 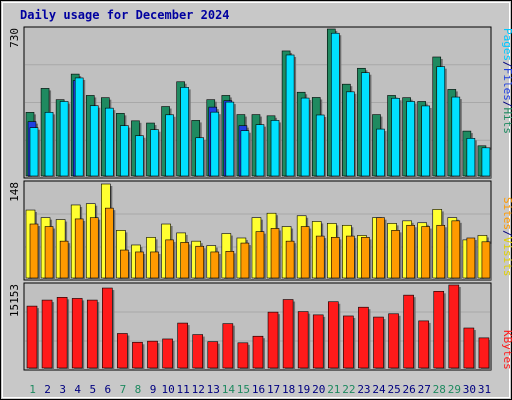 I want to click on day-label: 16, so click(x=258, y=389).